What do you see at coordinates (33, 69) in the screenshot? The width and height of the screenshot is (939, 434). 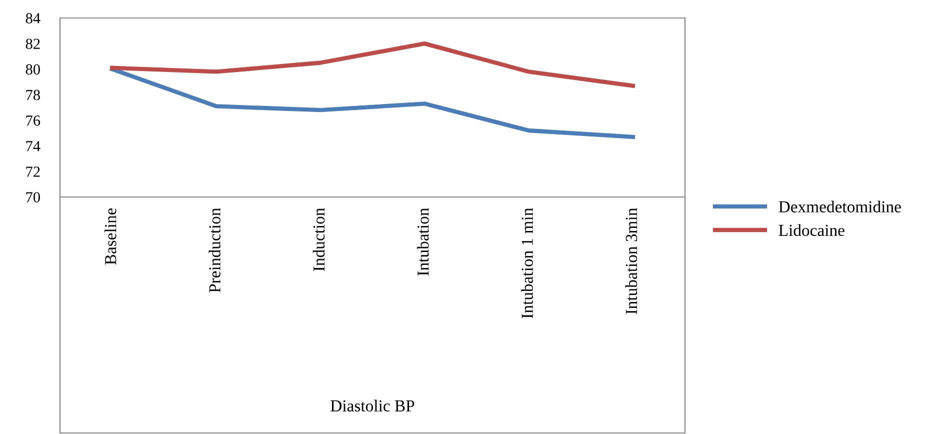 I see `y-tick-label: 80` at bounding box center [33, 69].